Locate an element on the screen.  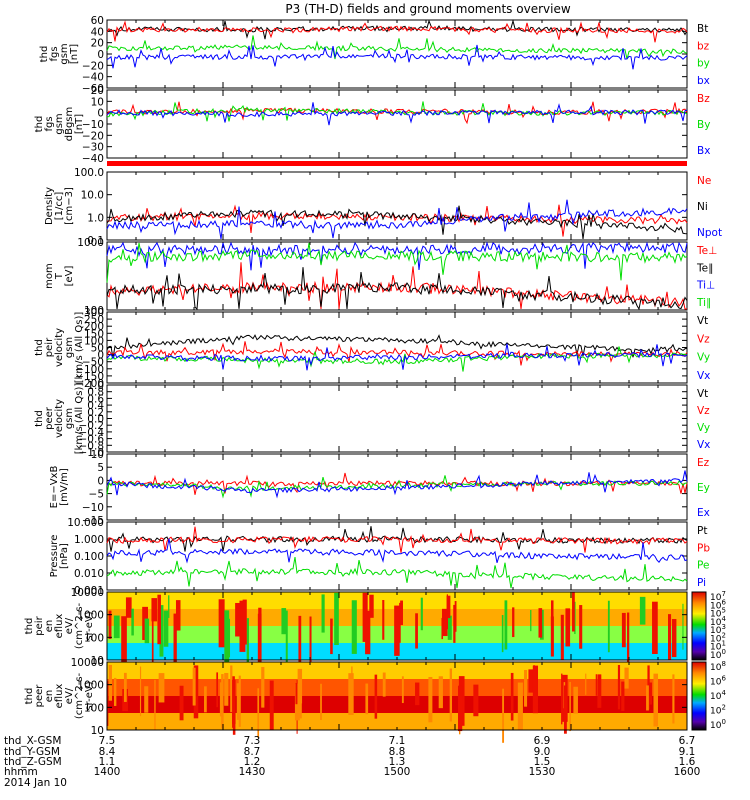
y-tick-label: −200 is located at coordinates (89, 384).